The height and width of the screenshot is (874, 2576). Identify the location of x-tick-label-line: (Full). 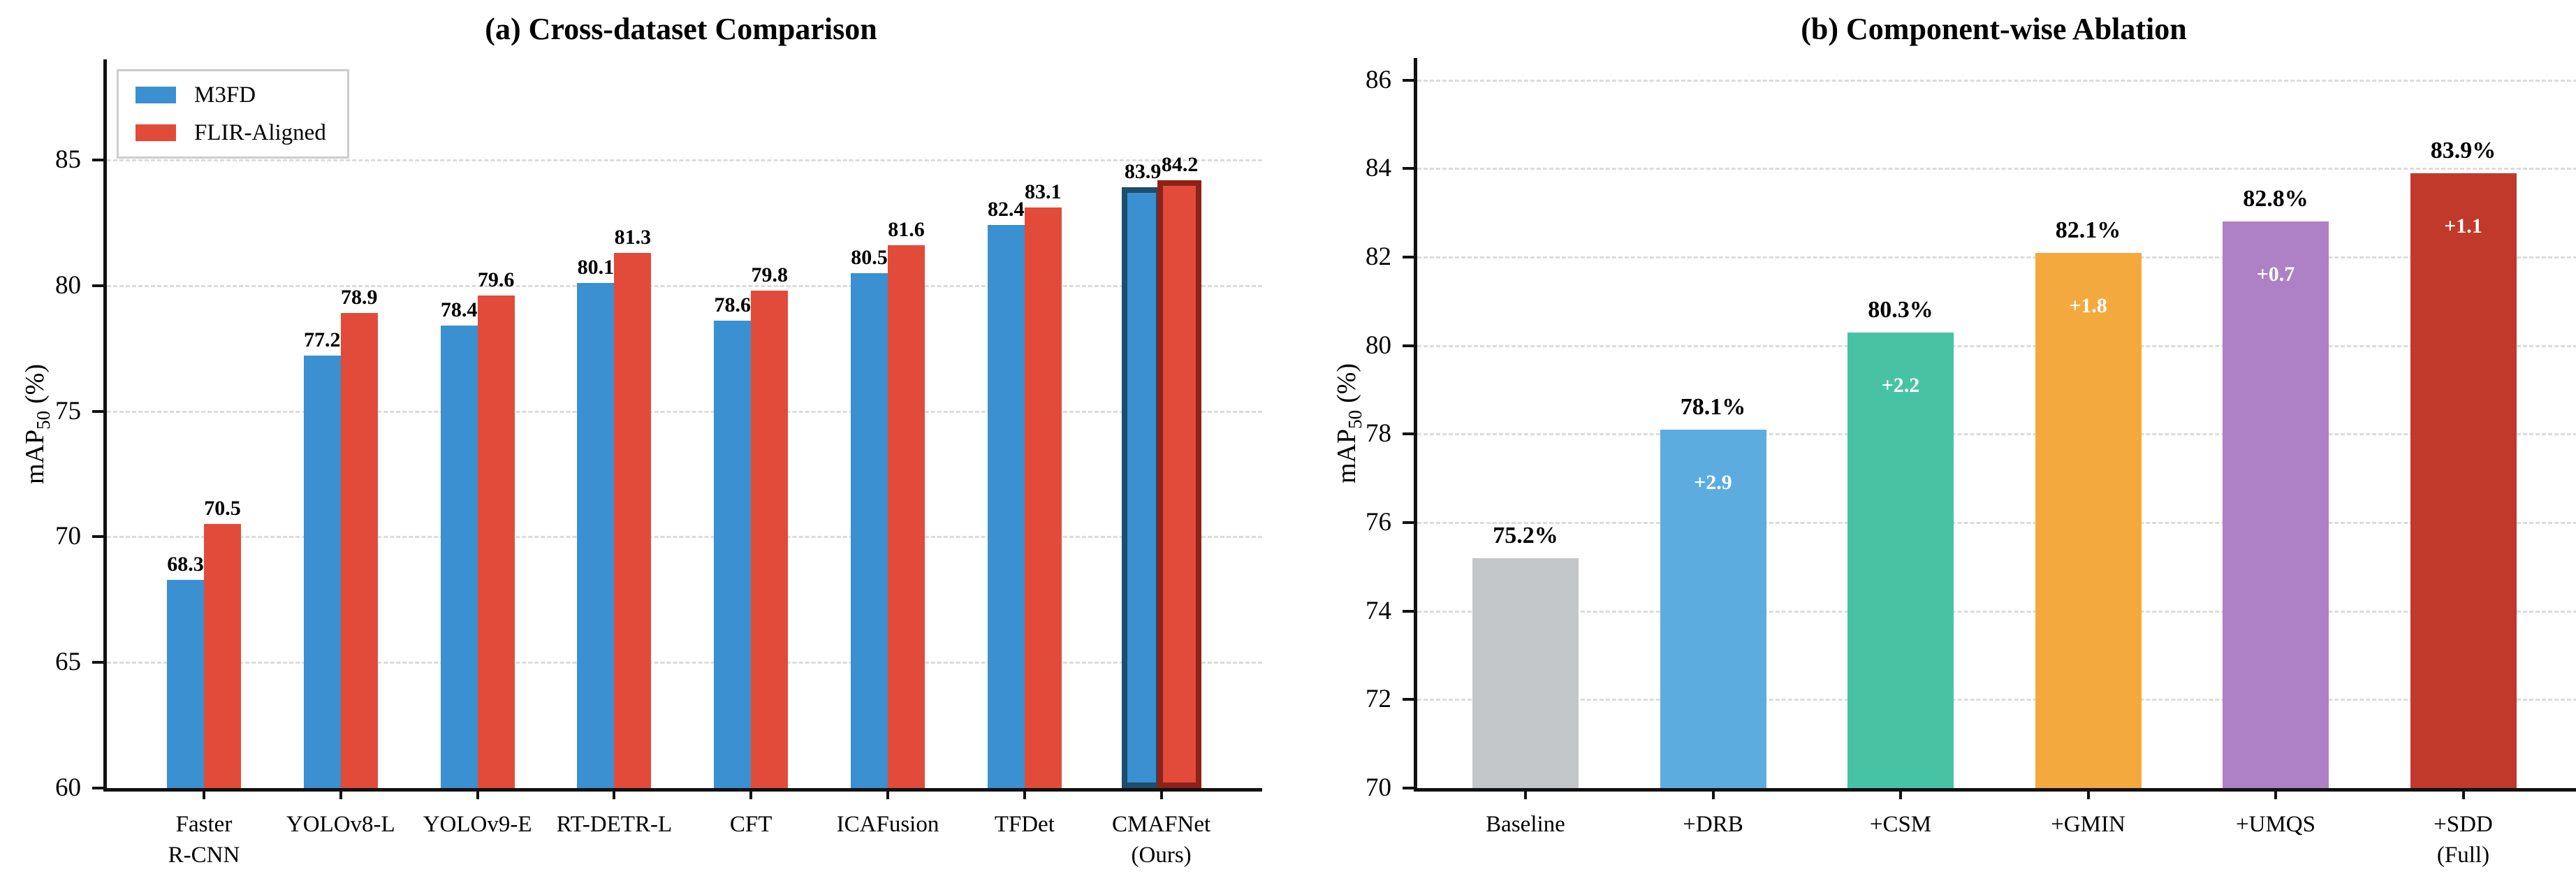
(2463, 855).